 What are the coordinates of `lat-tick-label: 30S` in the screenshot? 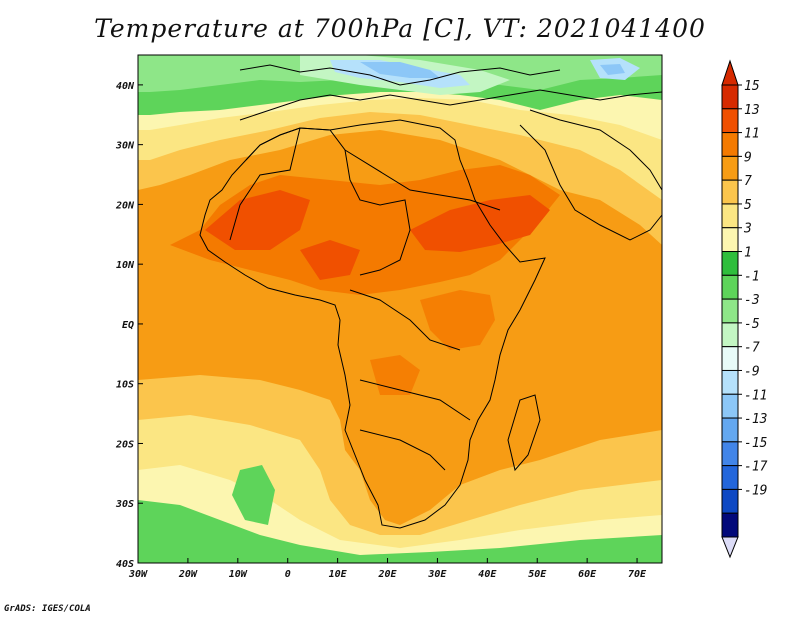 It's located at (124, 504).